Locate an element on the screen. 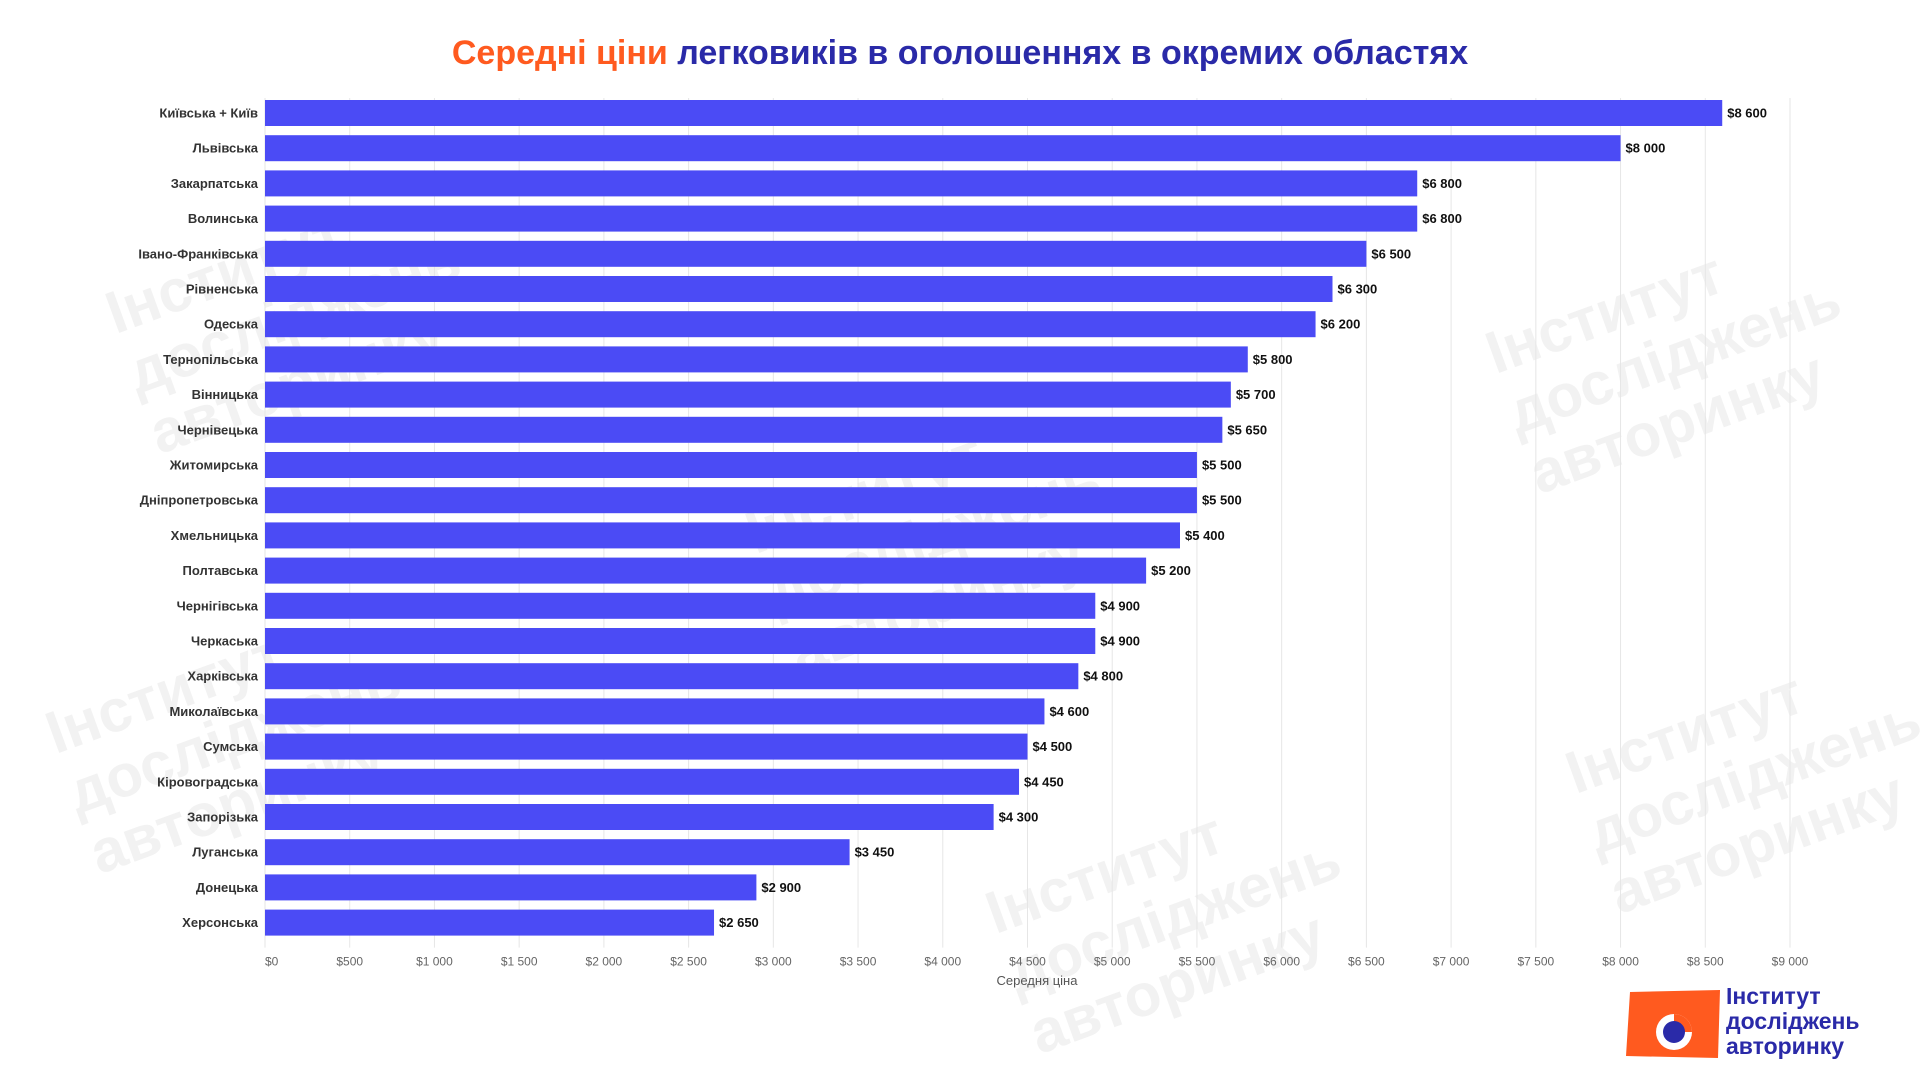 This screenshot has width=1920, height=1080. x-tick-label: $3 000 is located at coordinates (773, 962).